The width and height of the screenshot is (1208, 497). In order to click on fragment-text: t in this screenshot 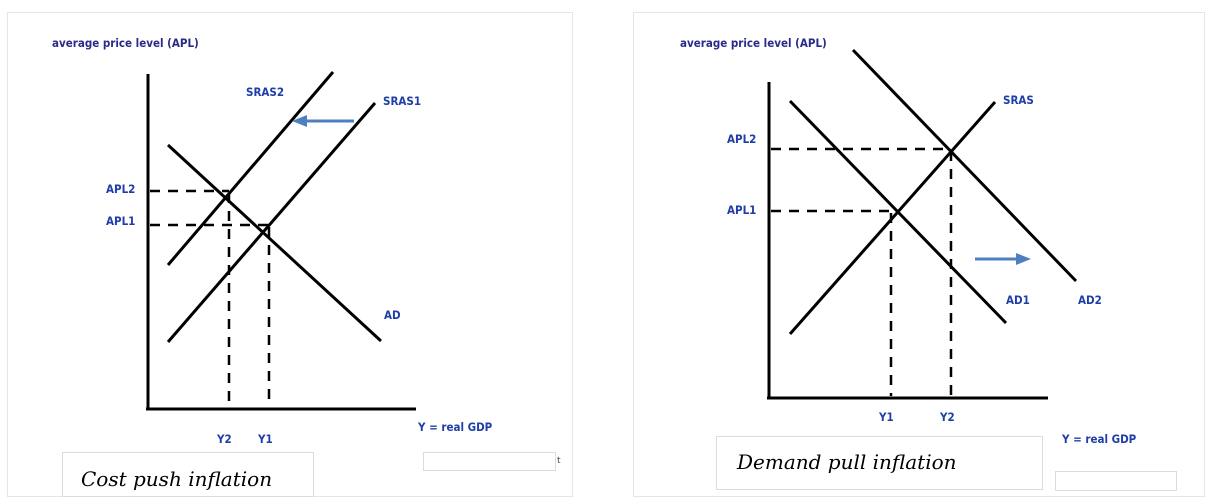, I will do `click(559, 461)`.